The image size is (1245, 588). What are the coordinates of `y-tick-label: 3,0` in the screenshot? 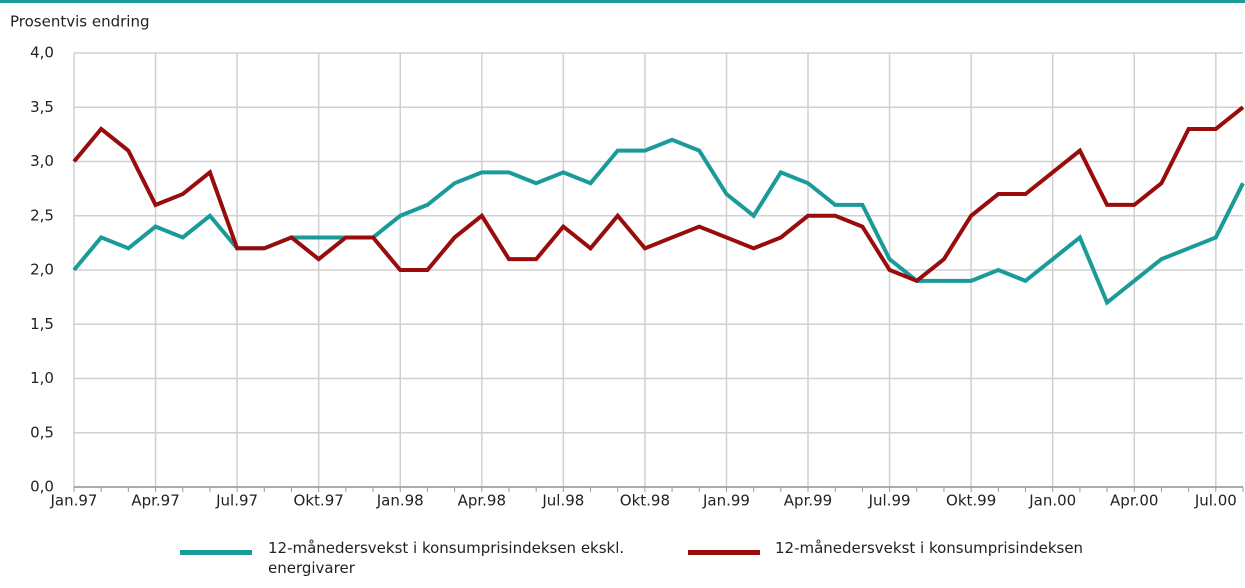 It's located at (42, 161).